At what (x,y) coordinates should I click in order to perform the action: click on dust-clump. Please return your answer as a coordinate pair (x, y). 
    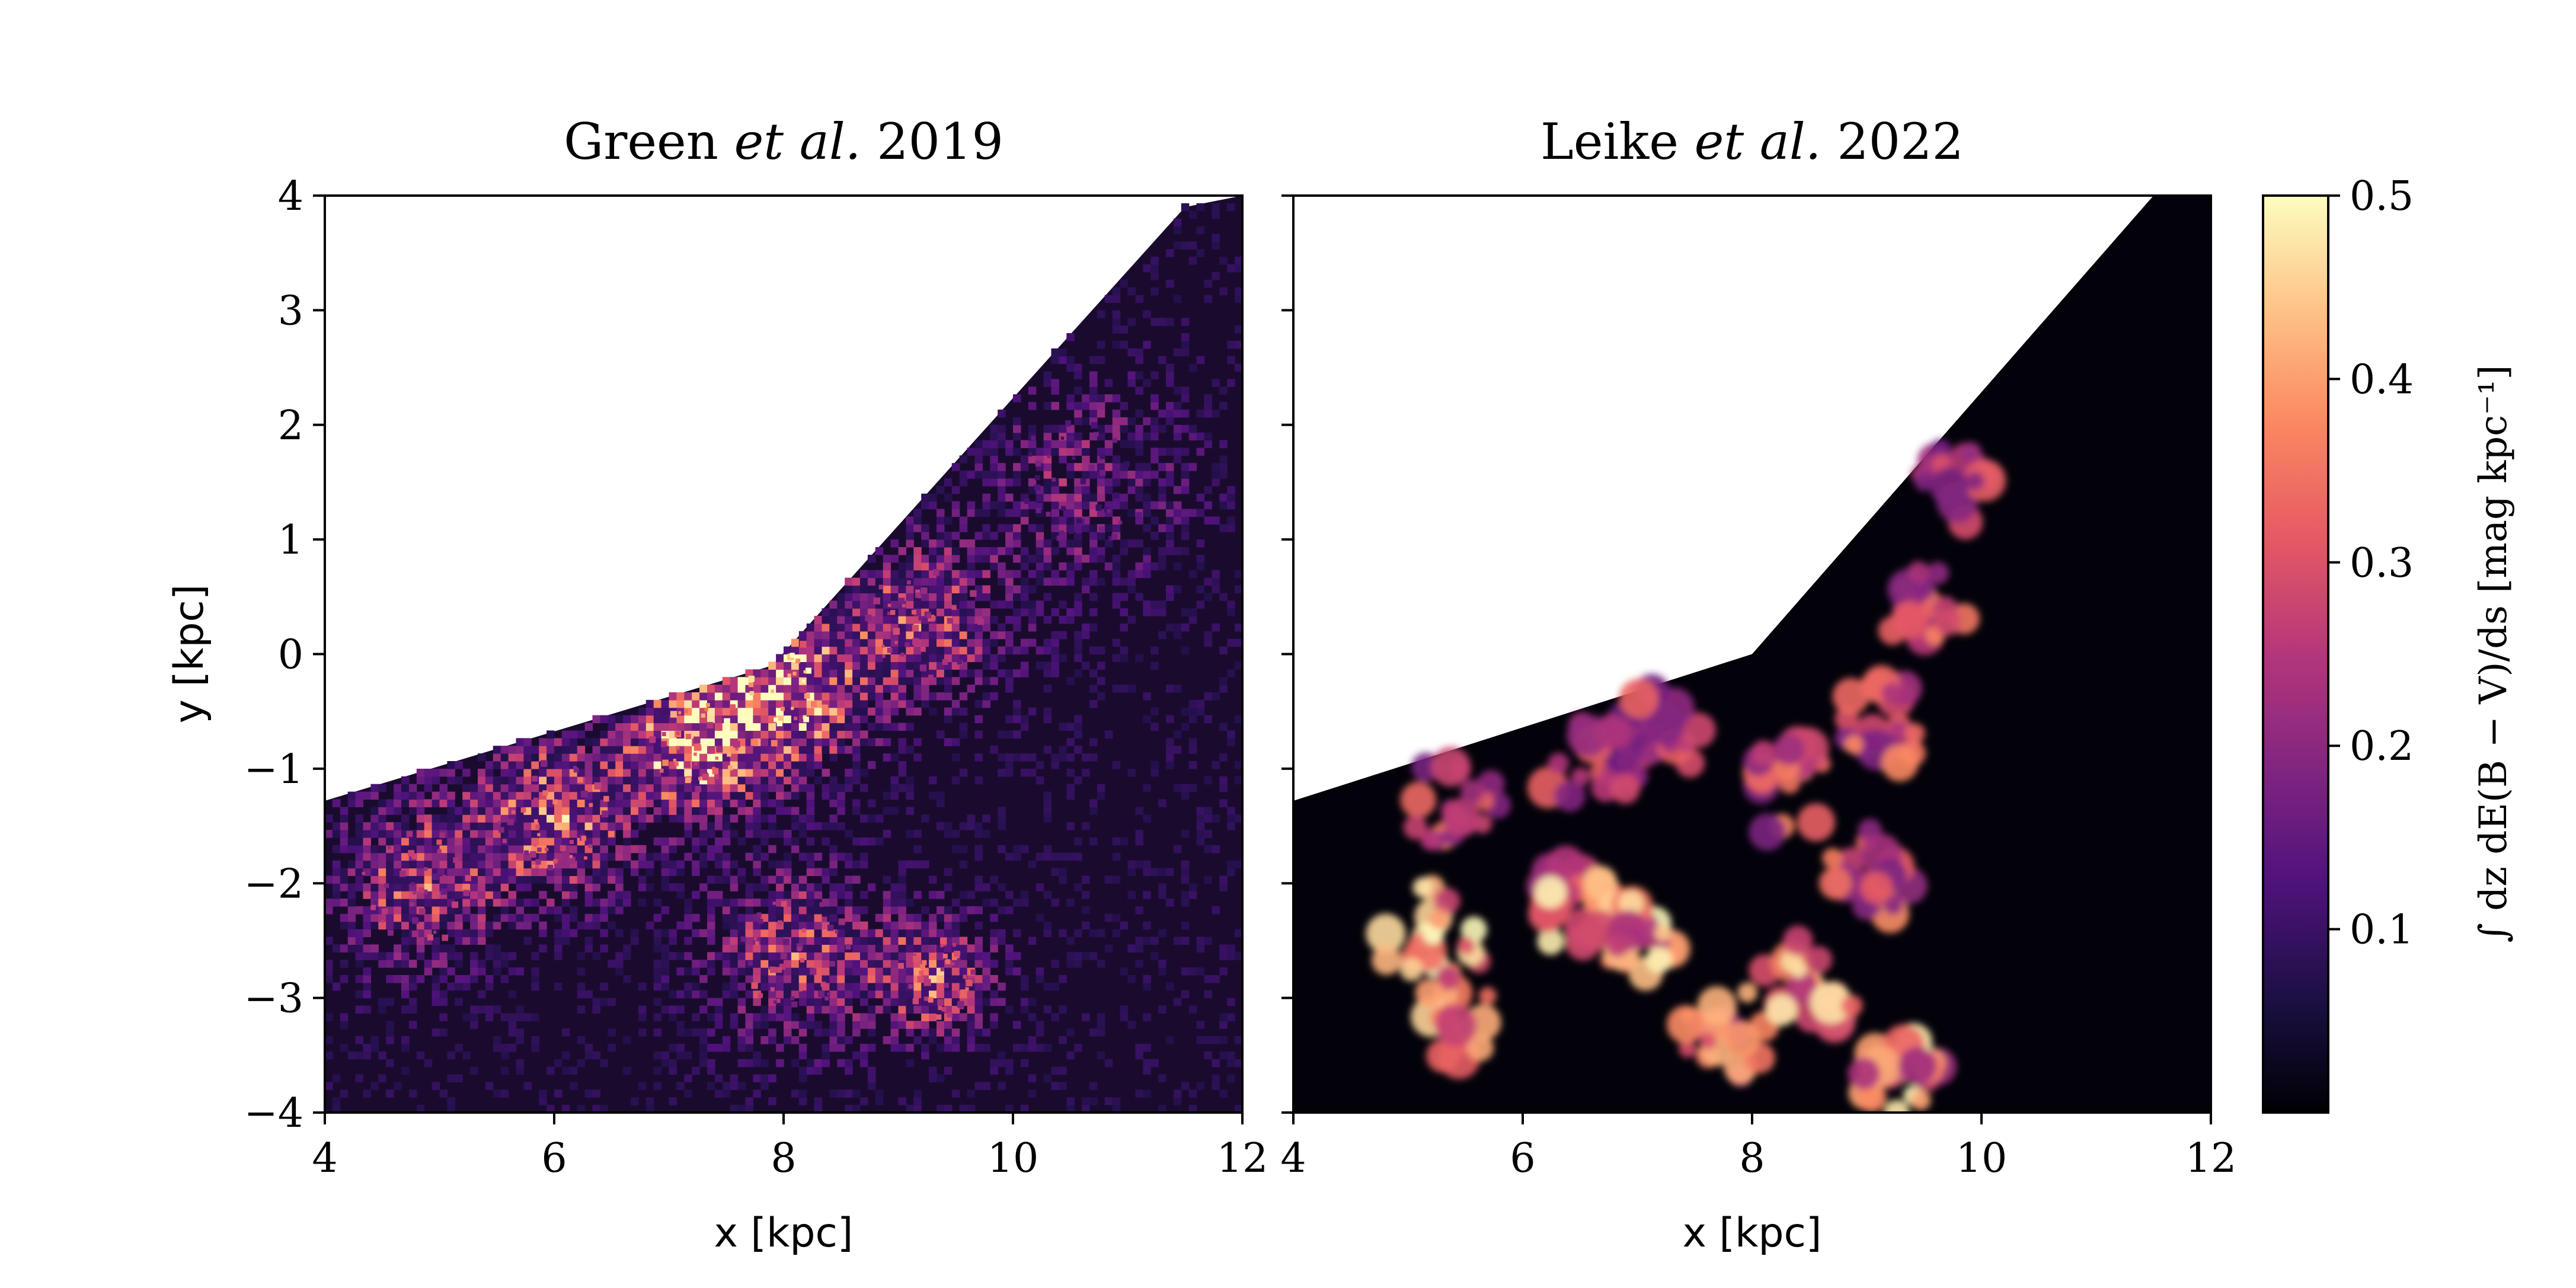
    Looking at the image, I should click on (1819, 960).